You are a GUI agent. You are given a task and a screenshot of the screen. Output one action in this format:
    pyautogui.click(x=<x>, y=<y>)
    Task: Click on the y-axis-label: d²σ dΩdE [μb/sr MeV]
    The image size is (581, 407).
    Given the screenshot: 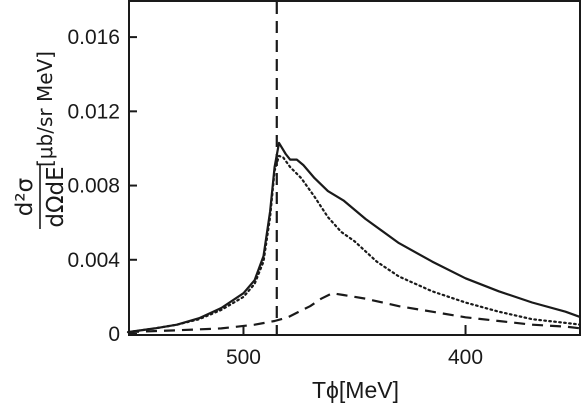 What is the action you would take?
    pyautogui.click(x=40, y=140)
    